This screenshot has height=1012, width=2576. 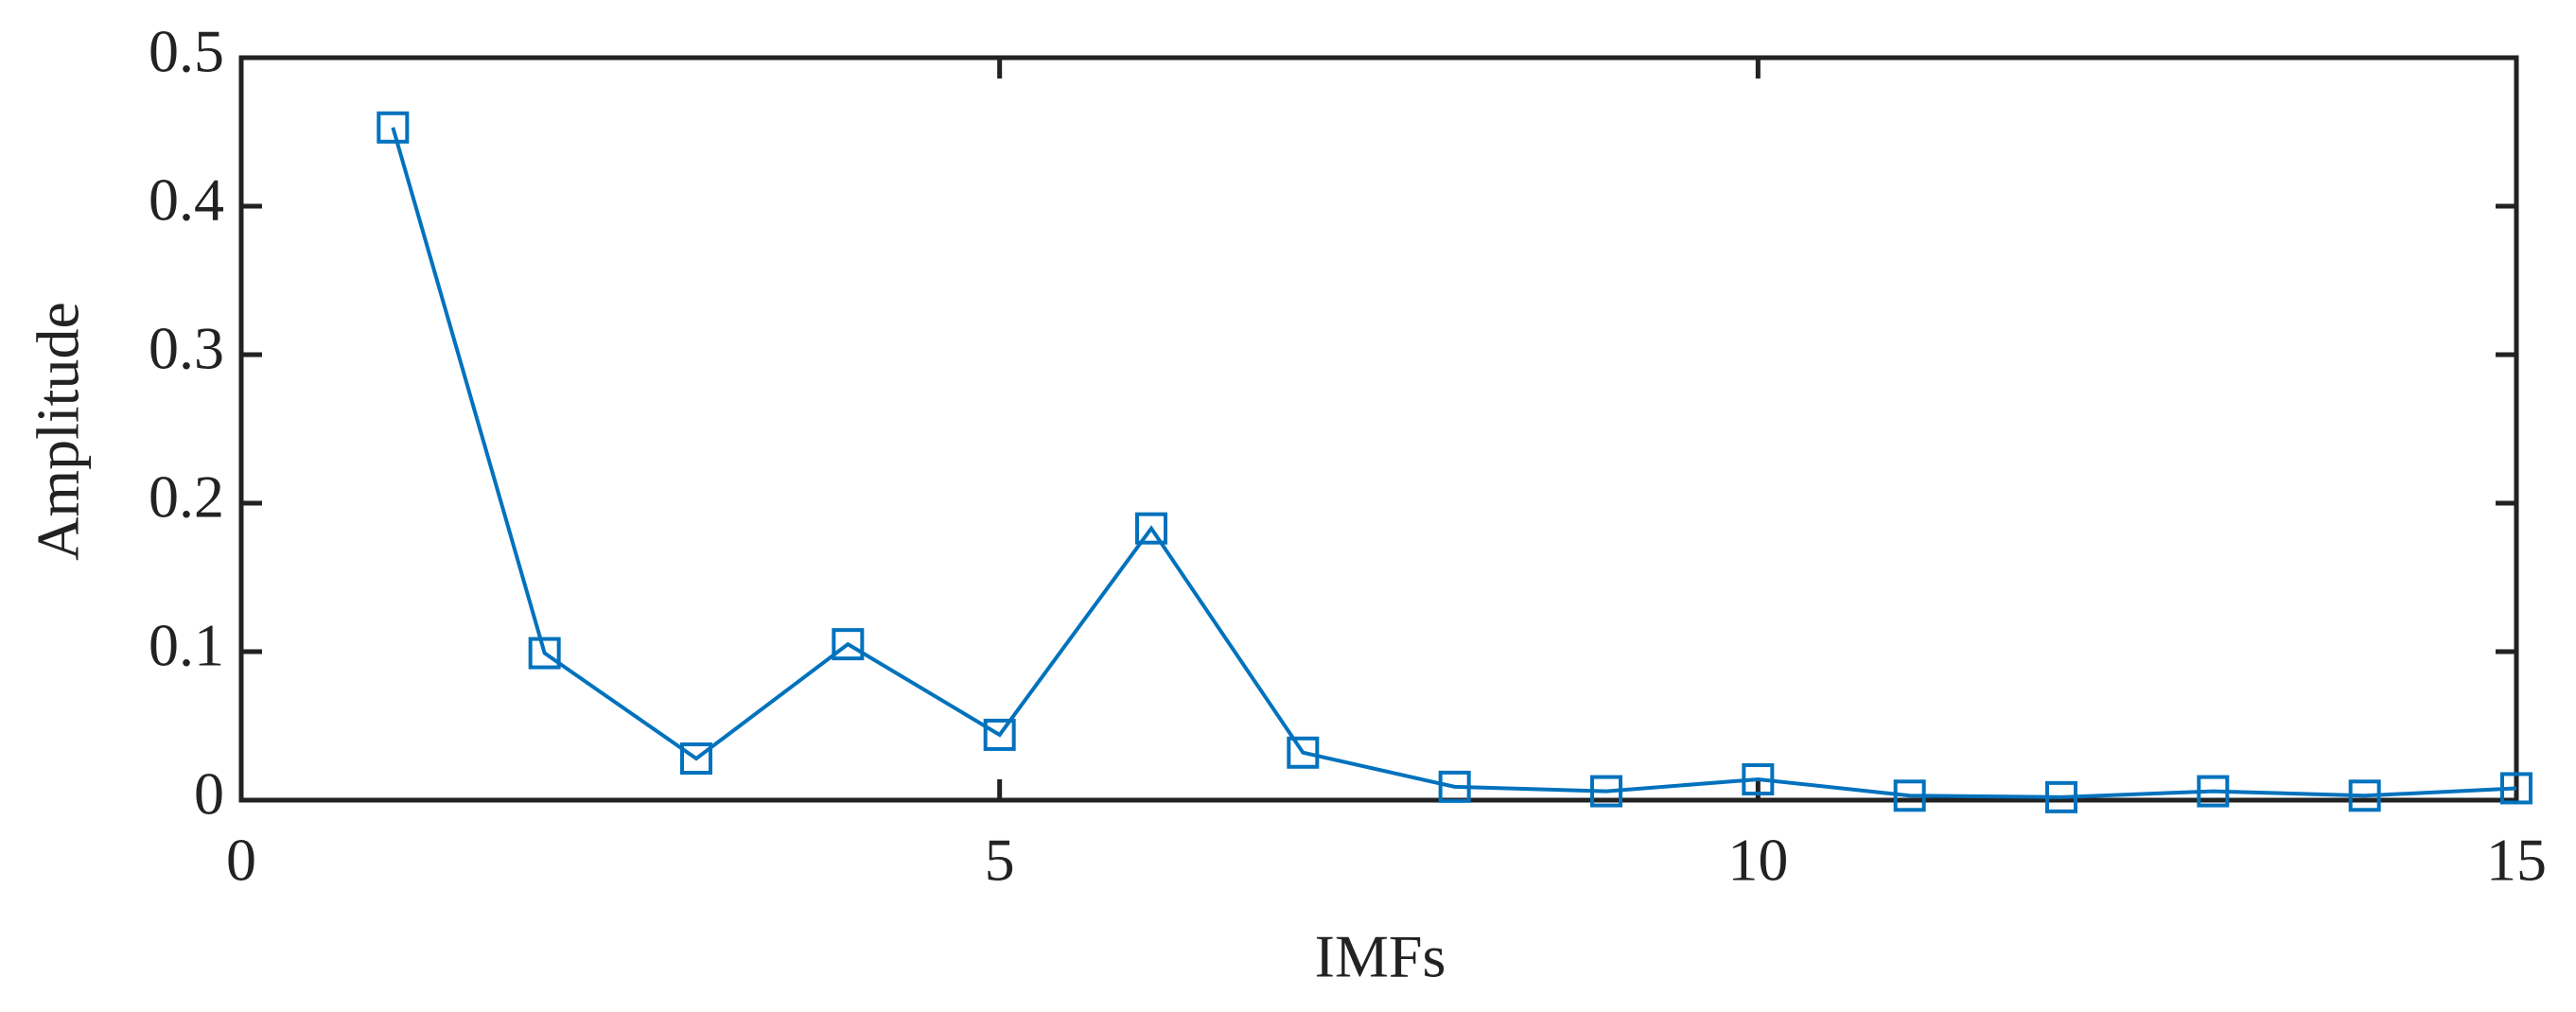 I want to click on x-tick-label: 0, so click(x=241, y=860).